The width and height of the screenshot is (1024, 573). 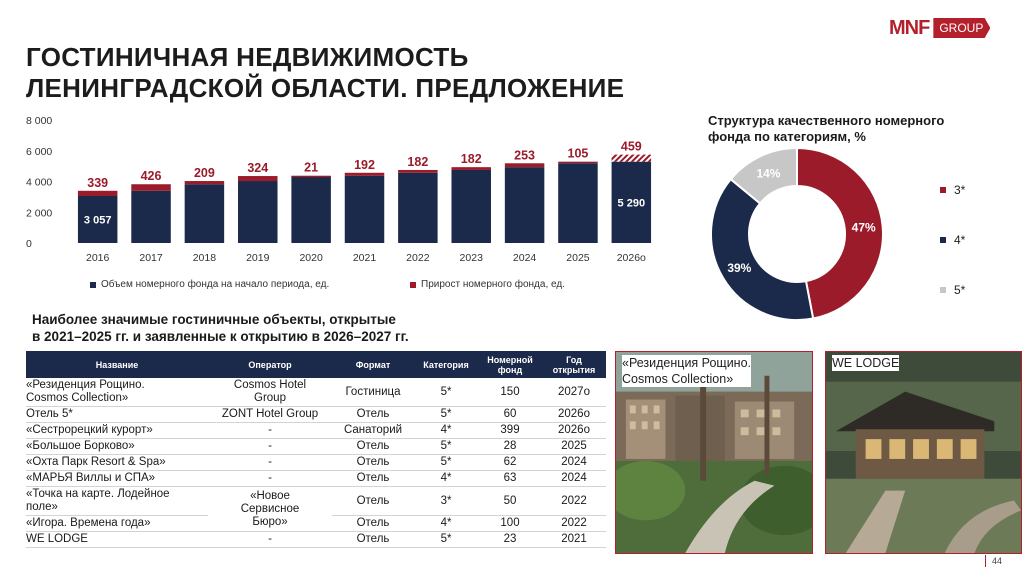 I want to click on table-row: «МАРЬЯ Виллы и СПА» - Отель 4* 63 2024, so click(x=316, y=478).